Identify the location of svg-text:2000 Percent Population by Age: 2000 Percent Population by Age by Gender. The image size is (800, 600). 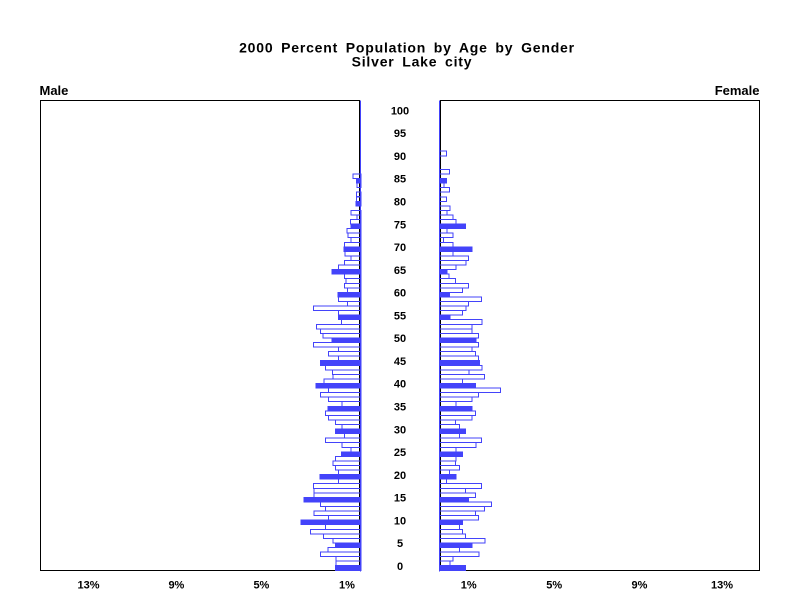
(407, 48).